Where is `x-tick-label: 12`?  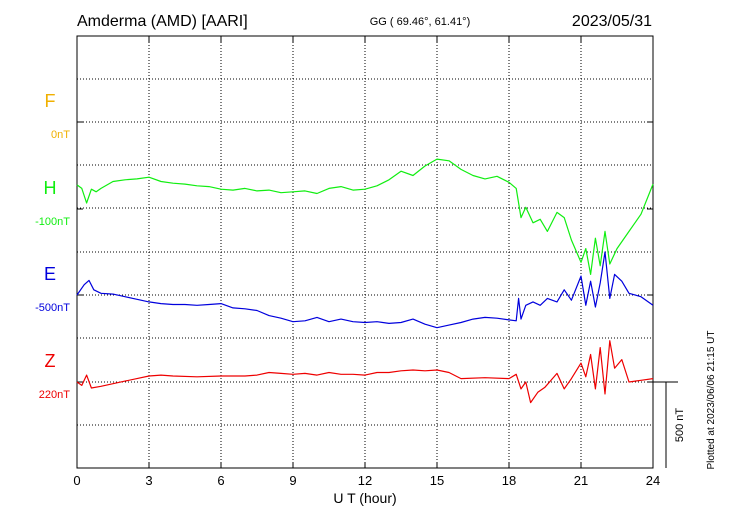
x-tick-label: 12 is located at coordinates (365, 480).